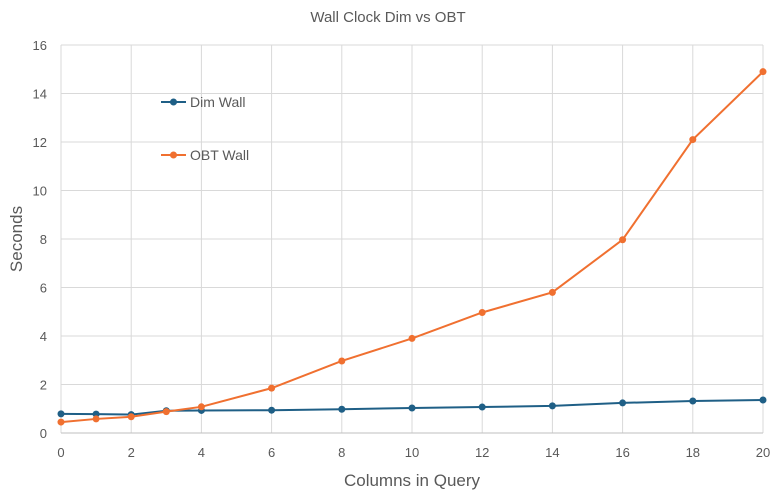  I want to click on x-tick-label: 2, so click(131, 452).